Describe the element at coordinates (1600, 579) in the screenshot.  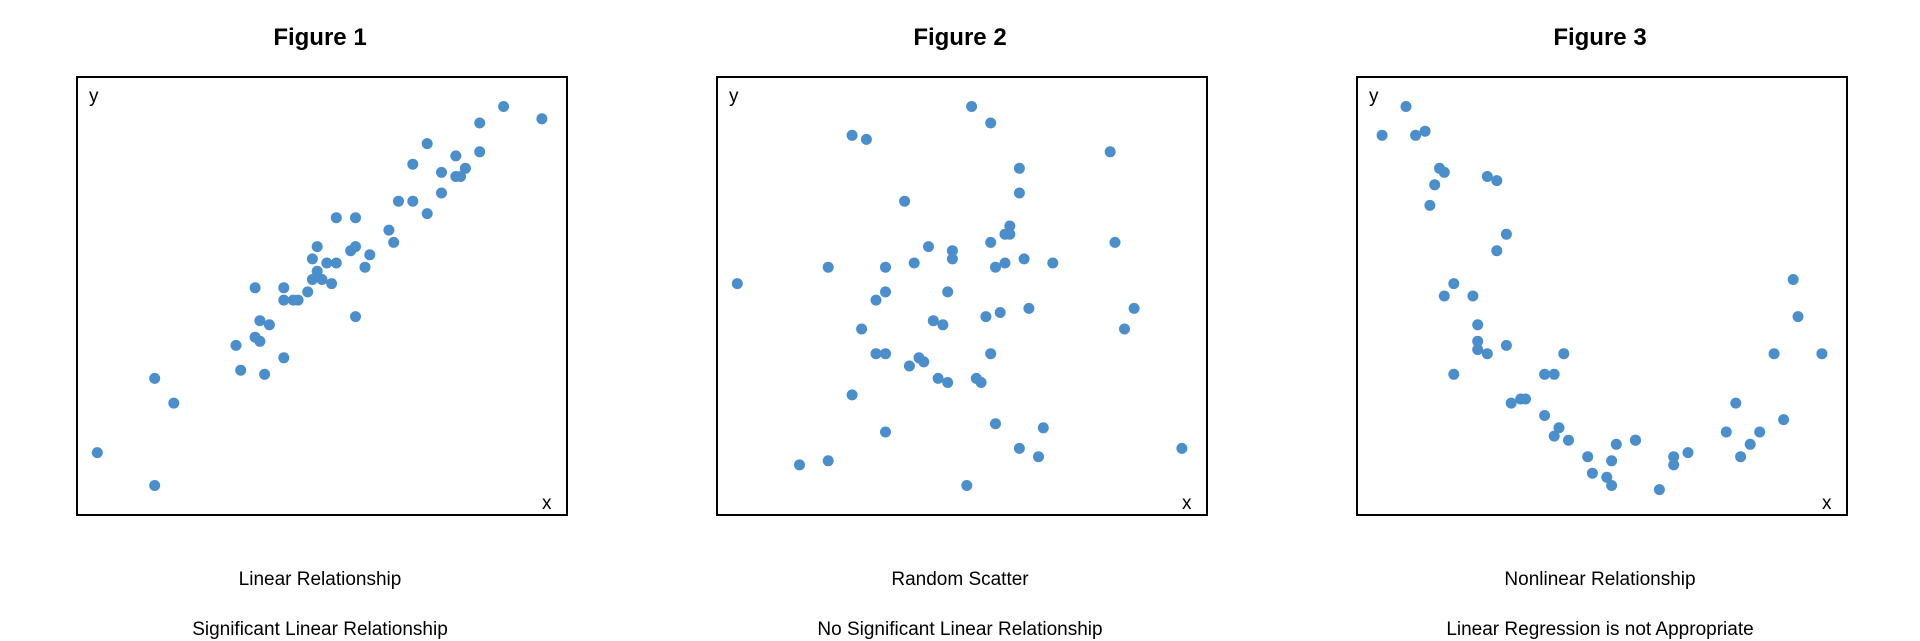
I see `caption: Nonlinear Relationship` at that location.